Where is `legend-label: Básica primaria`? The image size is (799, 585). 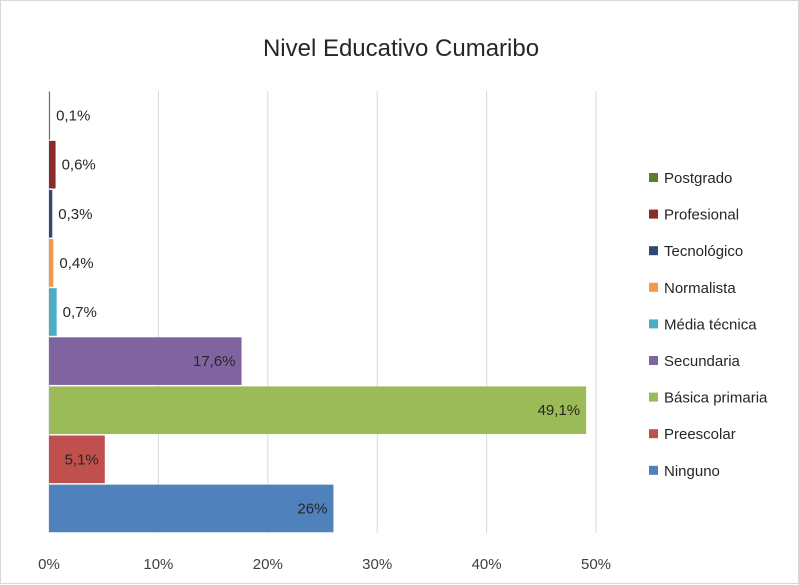
legend-label: Básica primaria is located at coordinates (716, 398).